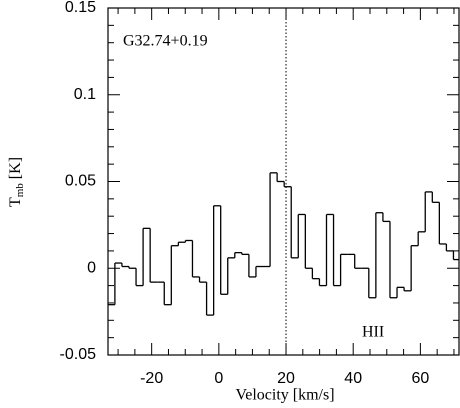 Image resolution: width=460 pixels, height=408 pixels. Describe the element at coordinates (165, 41) in the screenshot. I see `chart-title: G32.74+0.19` at that location.